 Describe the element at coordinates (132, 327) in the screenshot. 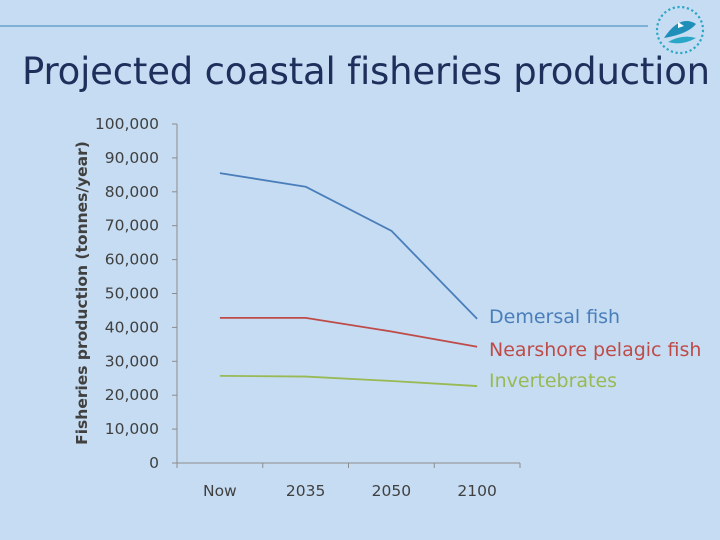

I see `y-tick-label: 40,000` at that location.